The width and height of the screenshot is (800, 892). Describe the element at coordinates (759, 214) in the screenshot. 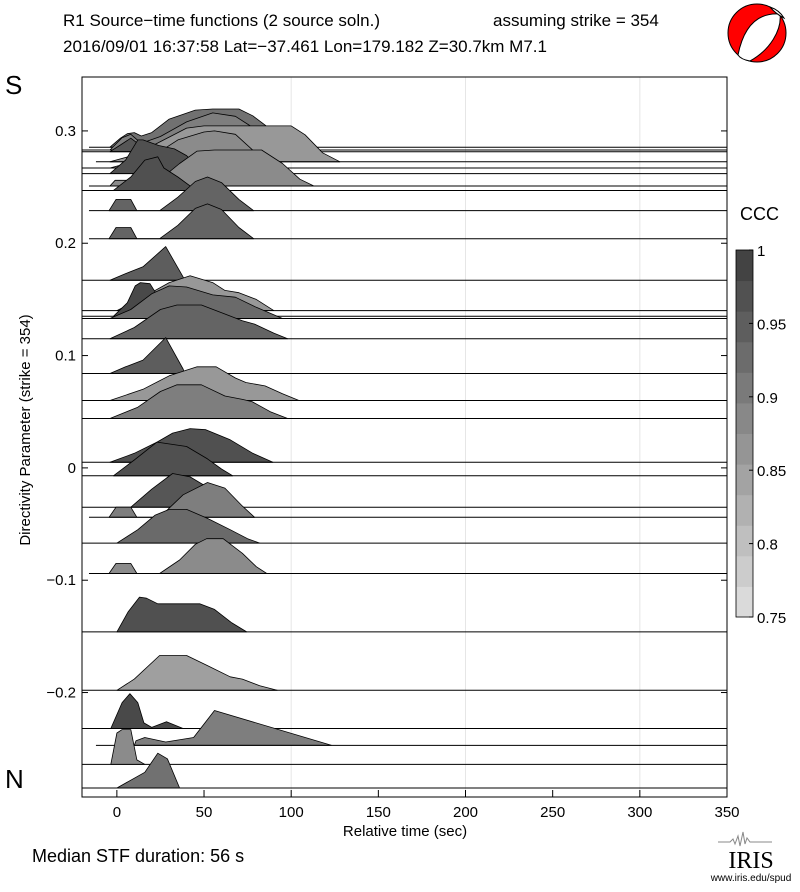

I see `colorbar-title: CCC` at that location.